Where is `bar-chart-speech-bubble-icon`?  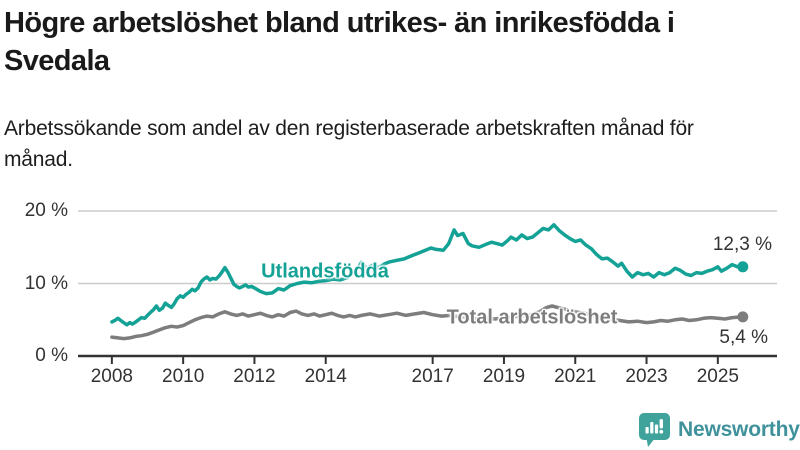 bar-chart-speech-bubble-icon is located at coordinates (654, 430).